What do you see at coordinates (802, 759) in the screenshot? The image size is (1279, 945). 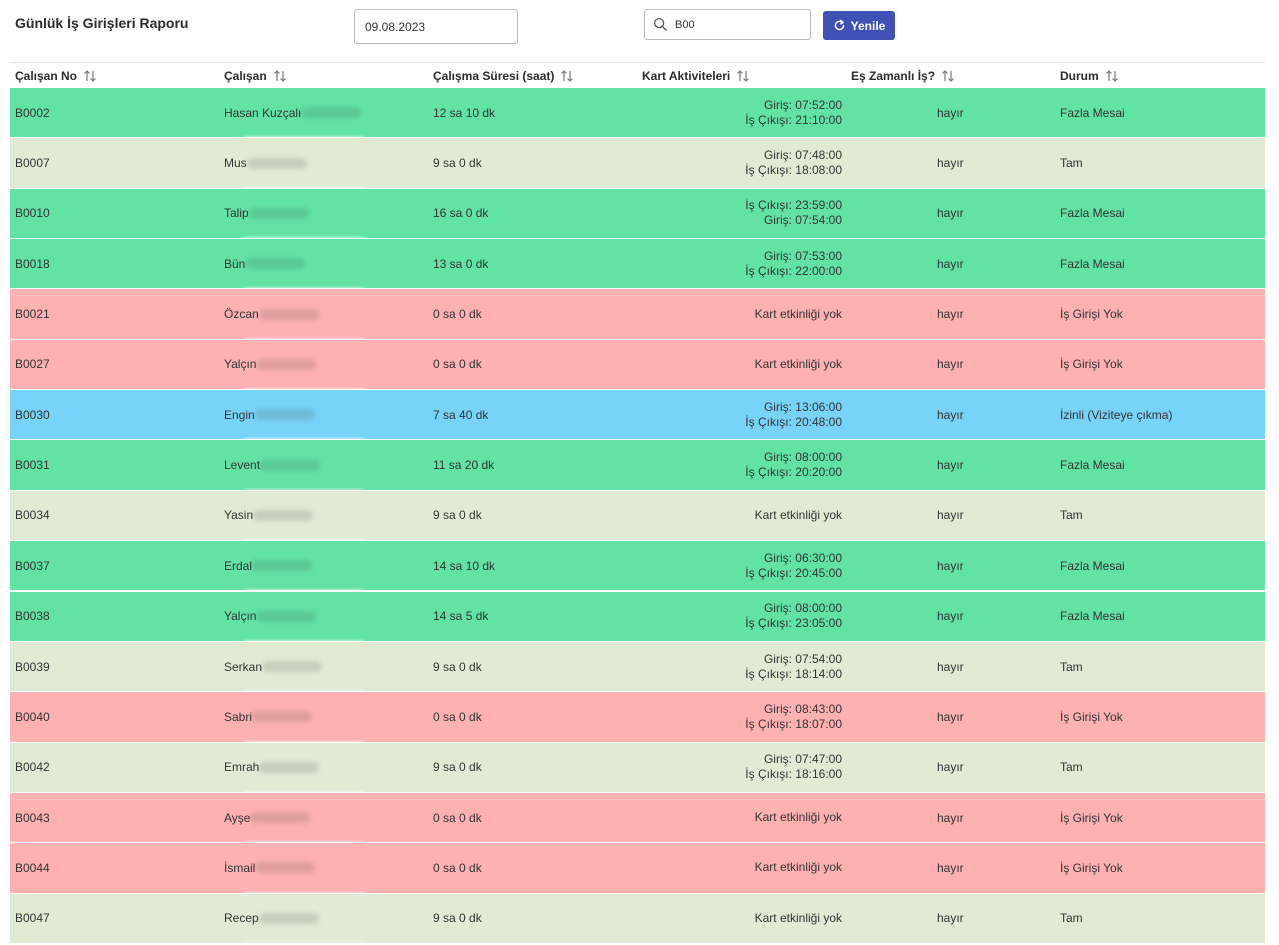 I see `card-activity-line: Giriş: 07:47:00` at bounding box center [802, 759].